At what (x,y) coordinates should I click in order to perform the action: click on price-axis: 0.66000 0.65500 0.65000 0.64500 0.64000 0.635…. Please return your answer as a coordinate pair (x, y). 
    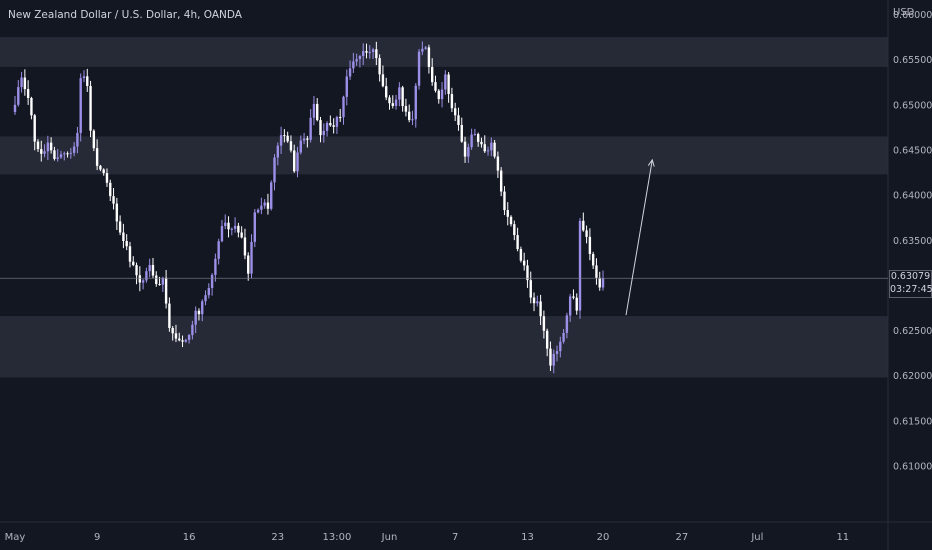
    Looking at the image, I should click on (912, 241).